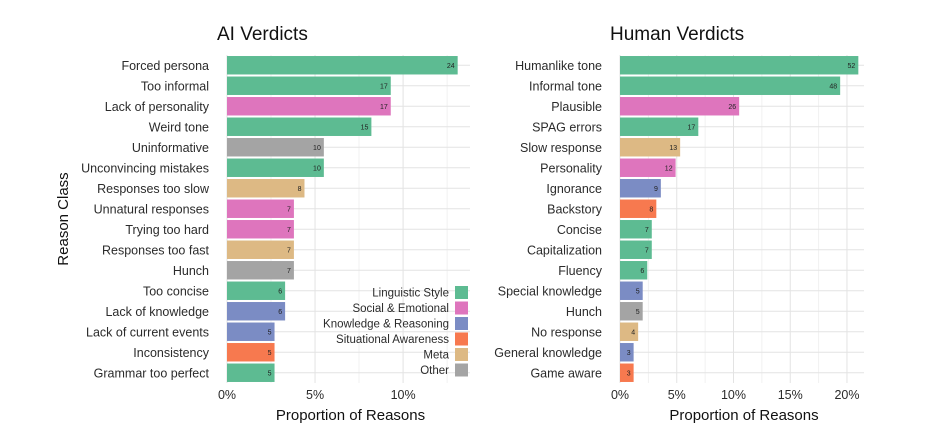  Describe the element at coordinates (315, 395) in the screenshot. I see `x-tick-label: 5%` at that location.